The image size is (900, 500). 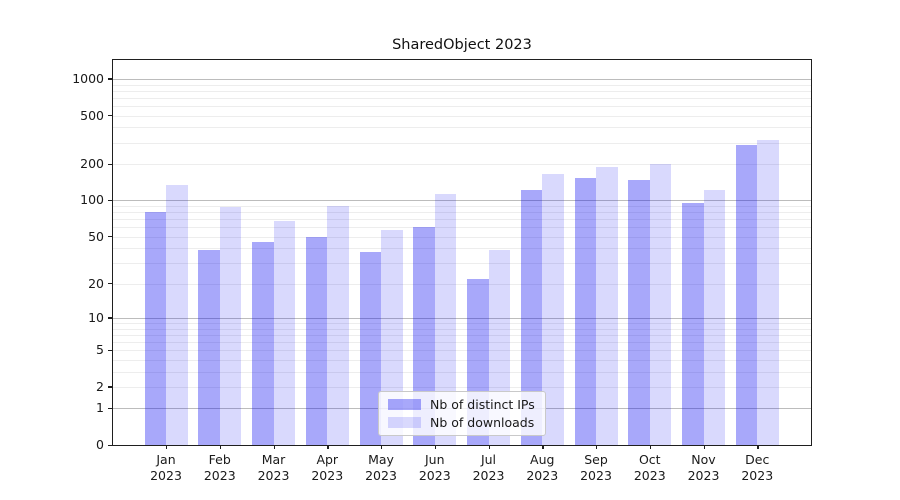 What do you see at coordinates (404, 404) in the screenshot?
I see `legend-swatch-distinct-ips` at bounding box center [404, 404].